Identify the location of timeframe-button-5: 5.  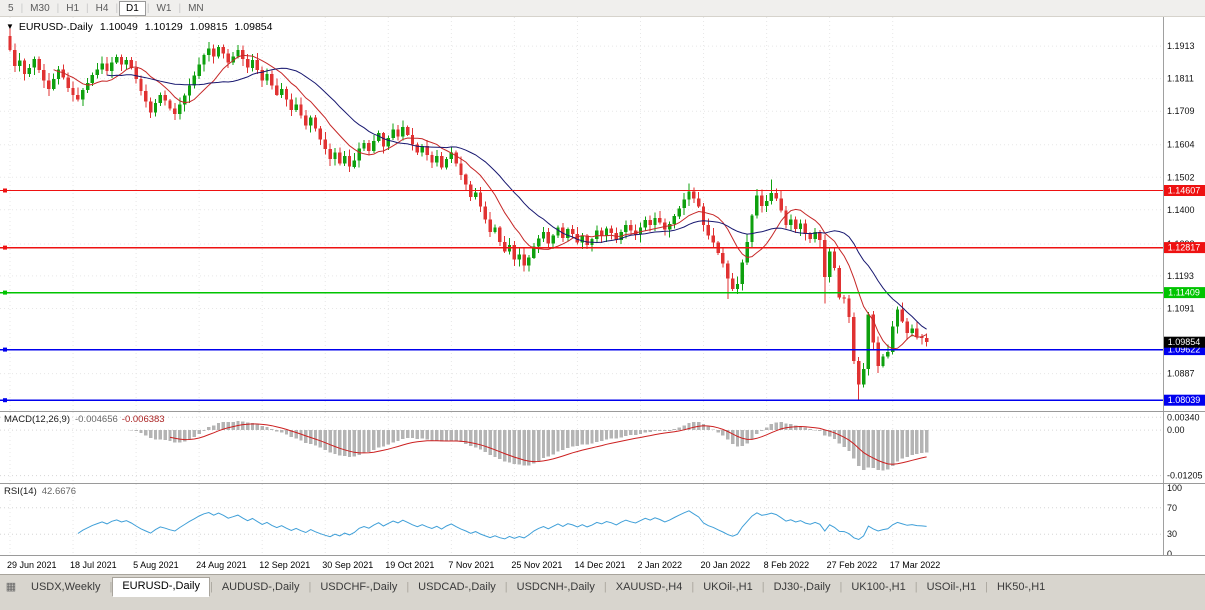
(11, 8).